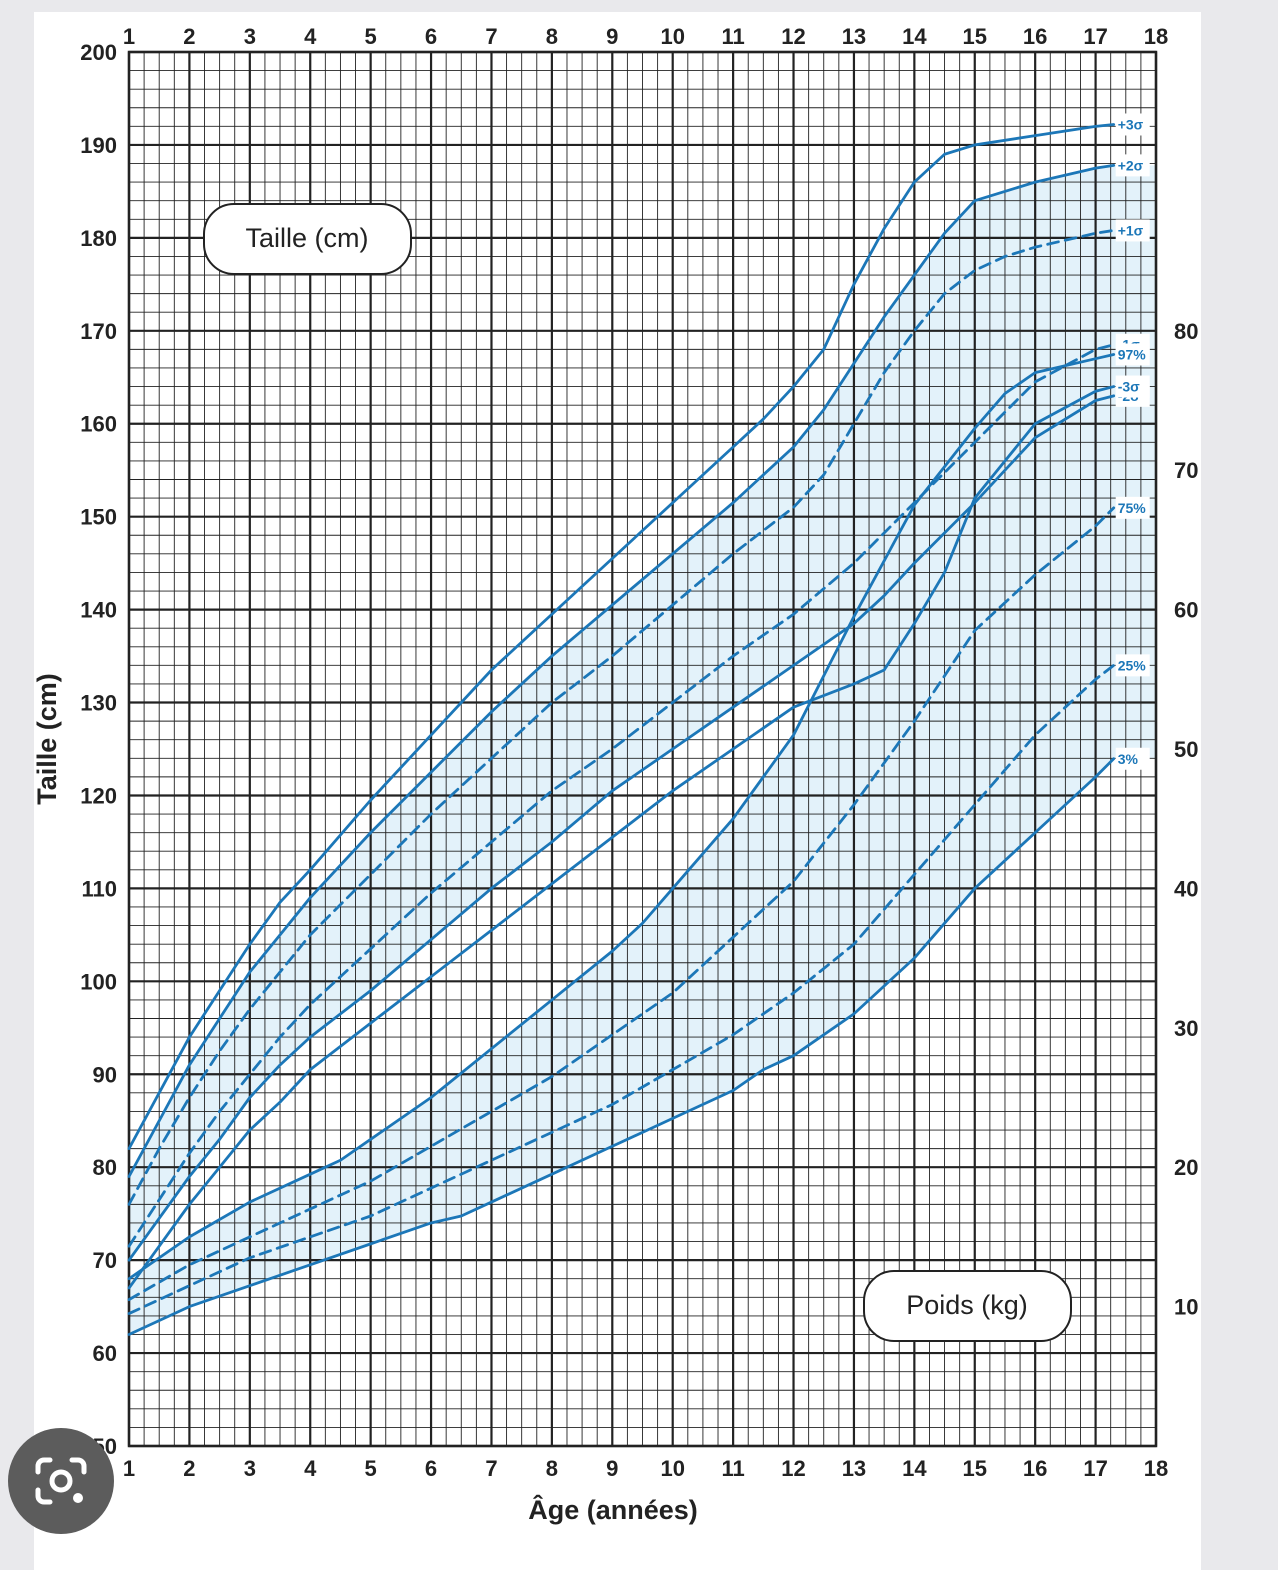  I want to click on y-tick-right: 50, so click(1186, 749).